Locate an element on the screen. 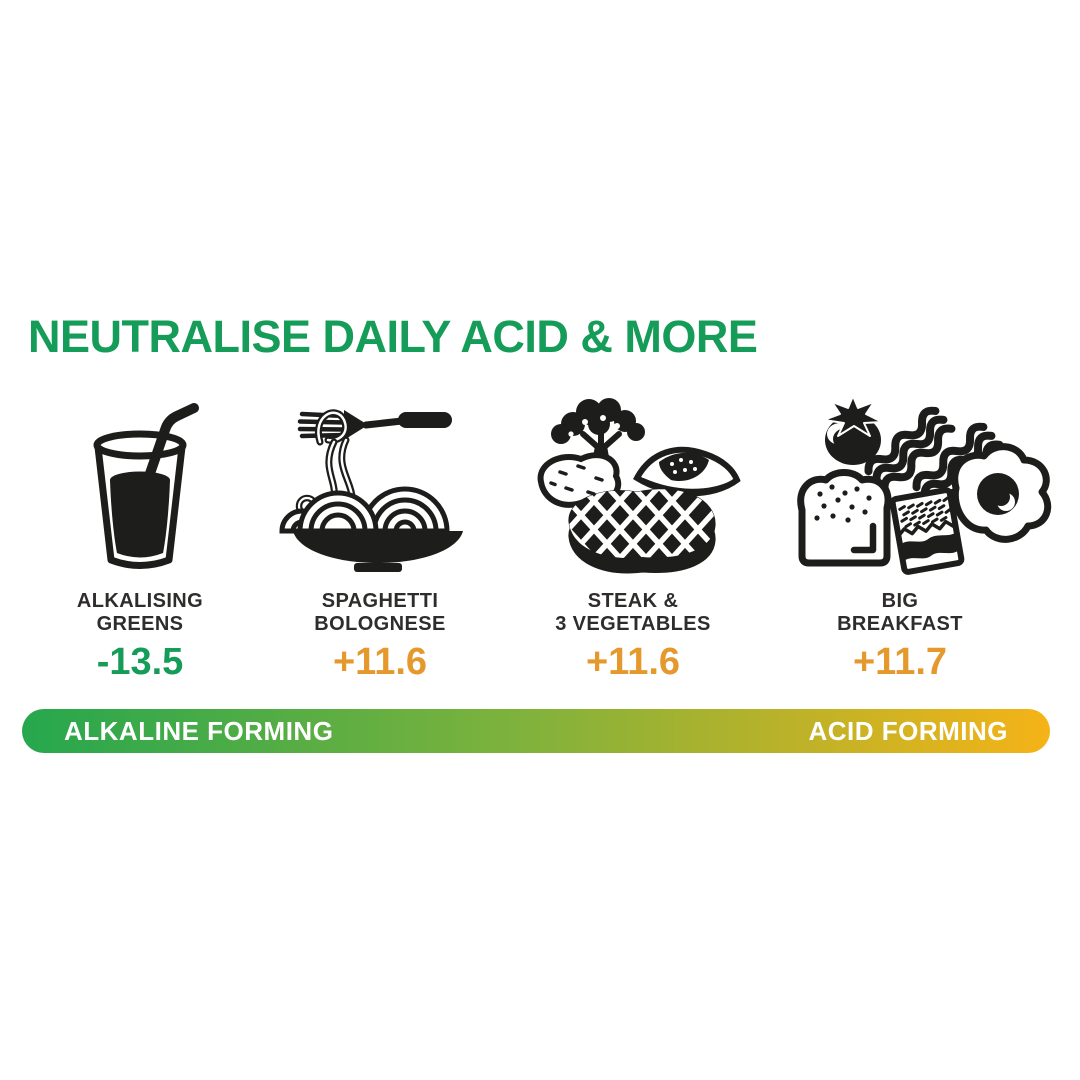 Image resolution: width=1080 pixels, height=1080 pixels. food-item-steak-3-vegetables: STEAK & 3 VEGETABLES +11.6 is located at coordinates (633, 636).